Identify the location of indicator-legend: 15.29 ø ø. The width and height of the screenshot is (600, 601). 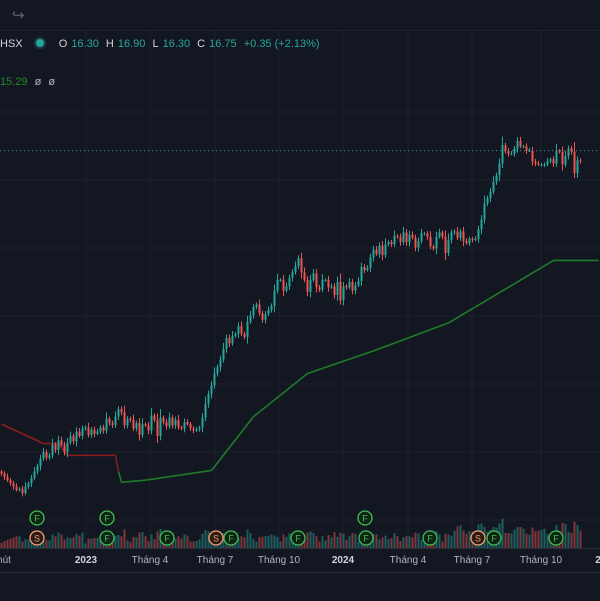
(27, 82).